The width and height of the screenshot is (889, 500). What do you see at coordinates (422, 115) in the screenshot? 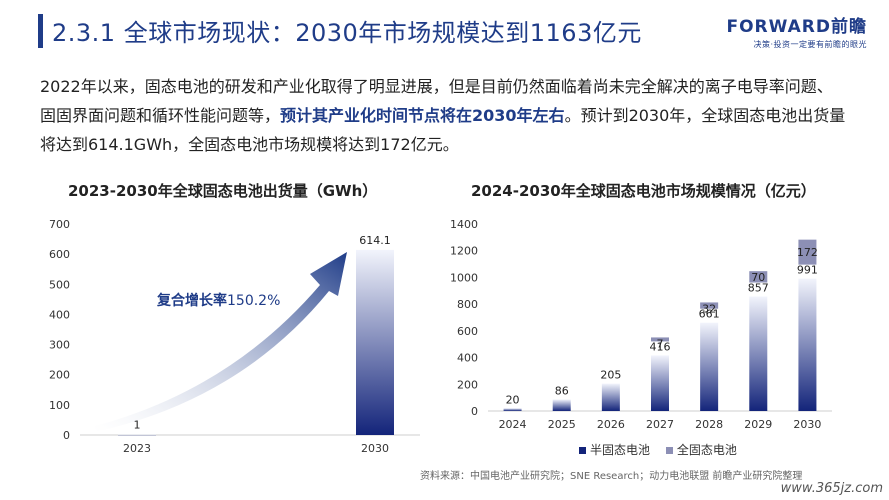
I see `para-highlight: 预计其产业化时间节点将在2030年左右` at bounding box center [422, 115].